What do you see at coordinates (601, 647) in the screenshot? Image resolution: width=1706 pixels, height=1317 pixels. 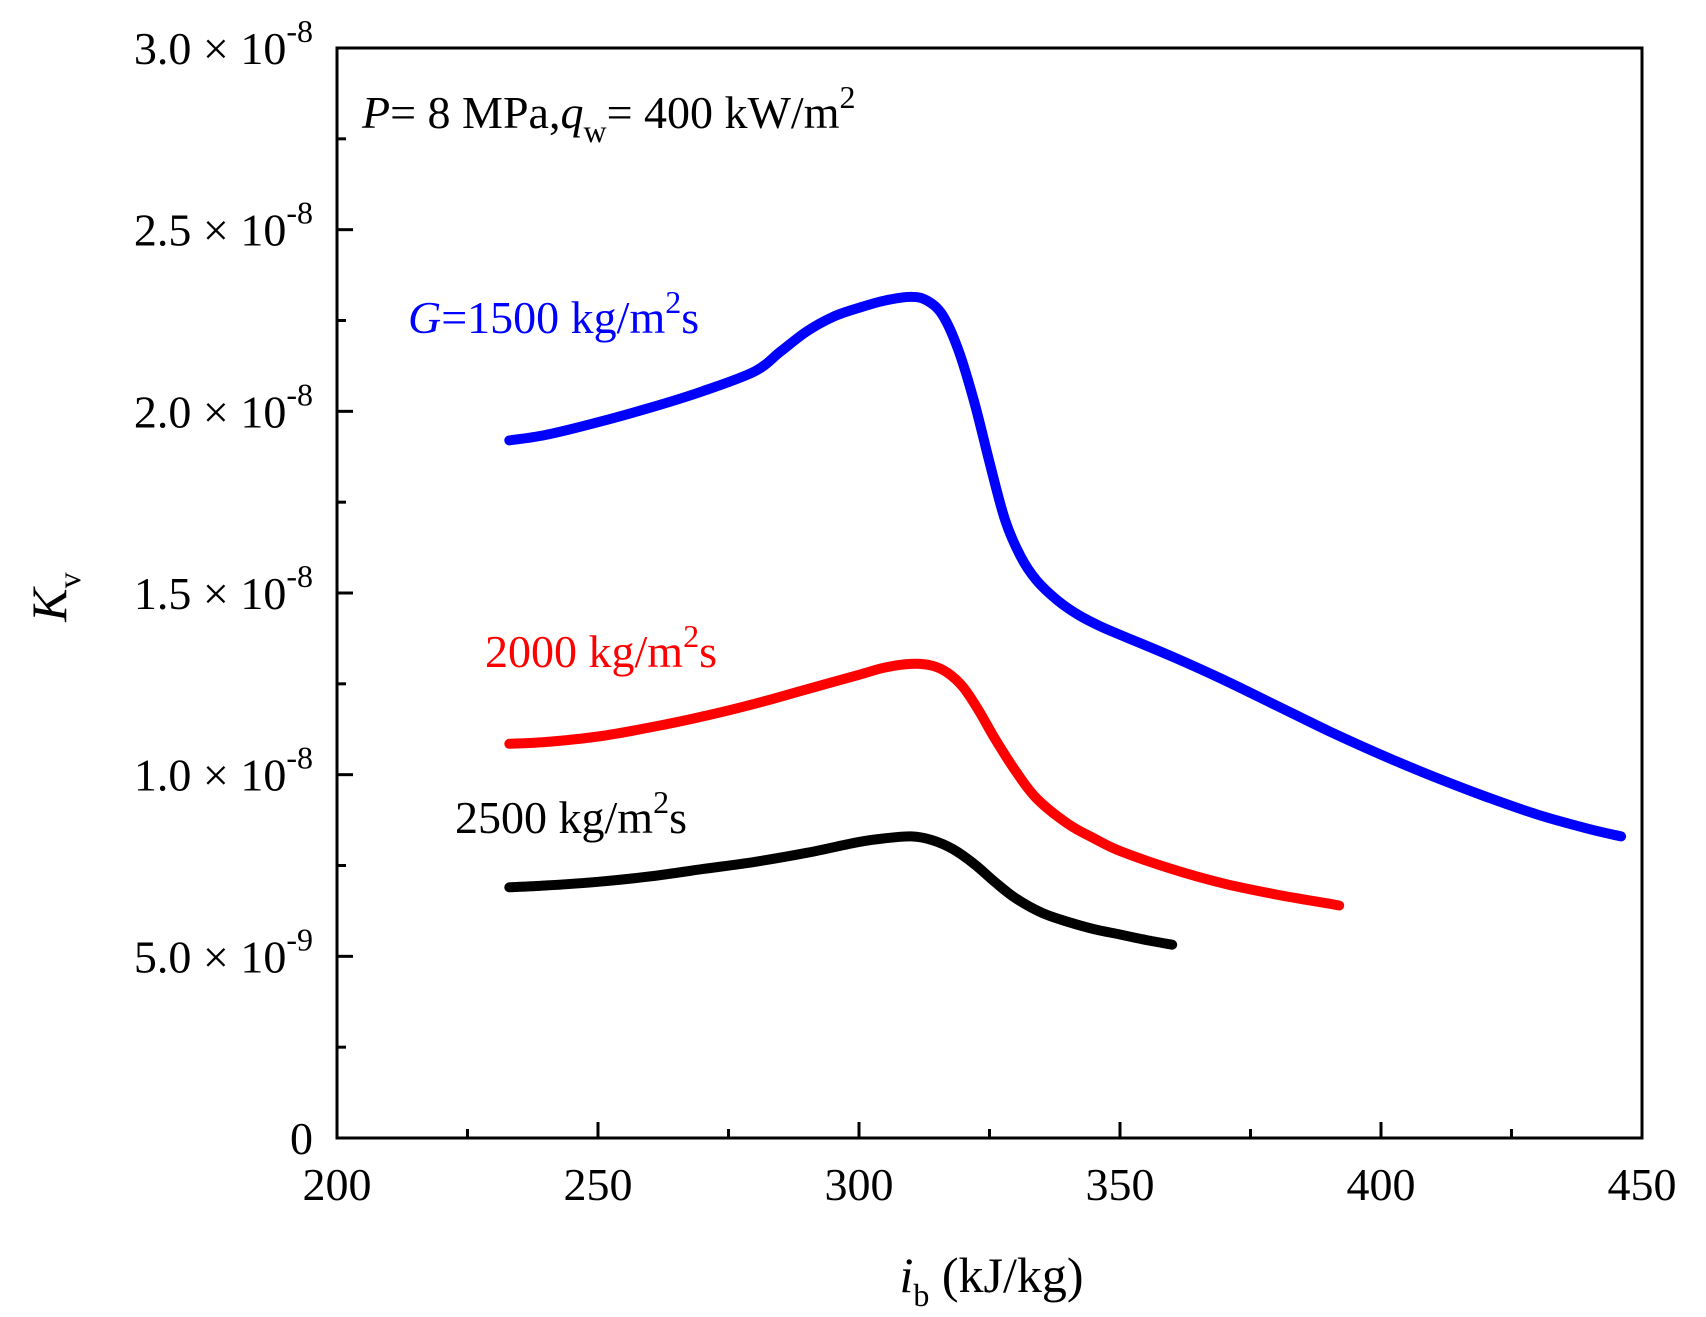 I see `series-label-g2000: 2000 kg/m2s` at bounding box center [601, 647].